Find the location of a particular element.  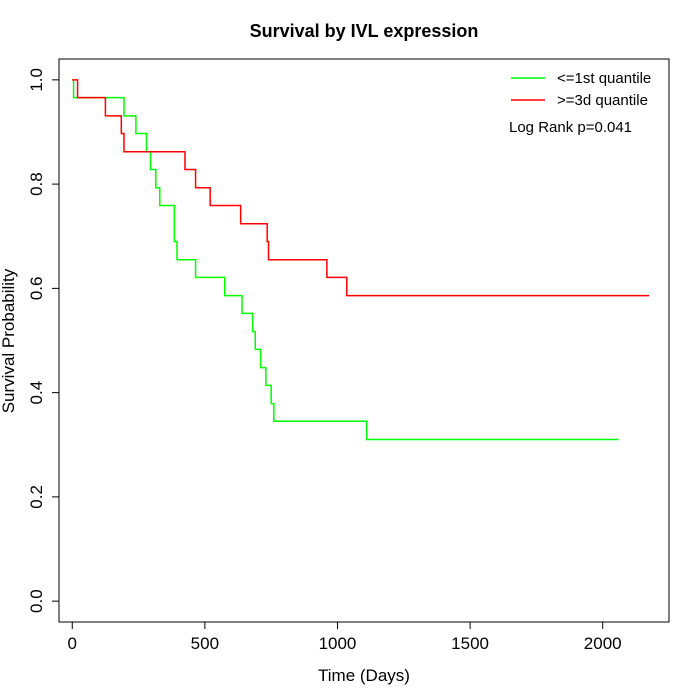

log-rank-annotation: Log Rank p=0.041 is located at coordinates (570, 127).